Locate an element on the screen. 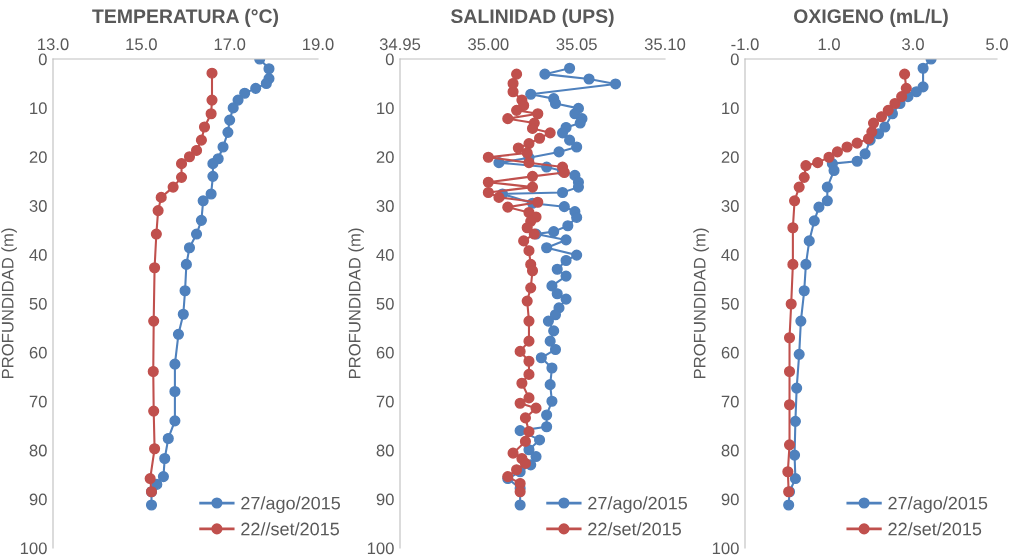  y-tick-label: 40 is located at coordinates (385, 255).